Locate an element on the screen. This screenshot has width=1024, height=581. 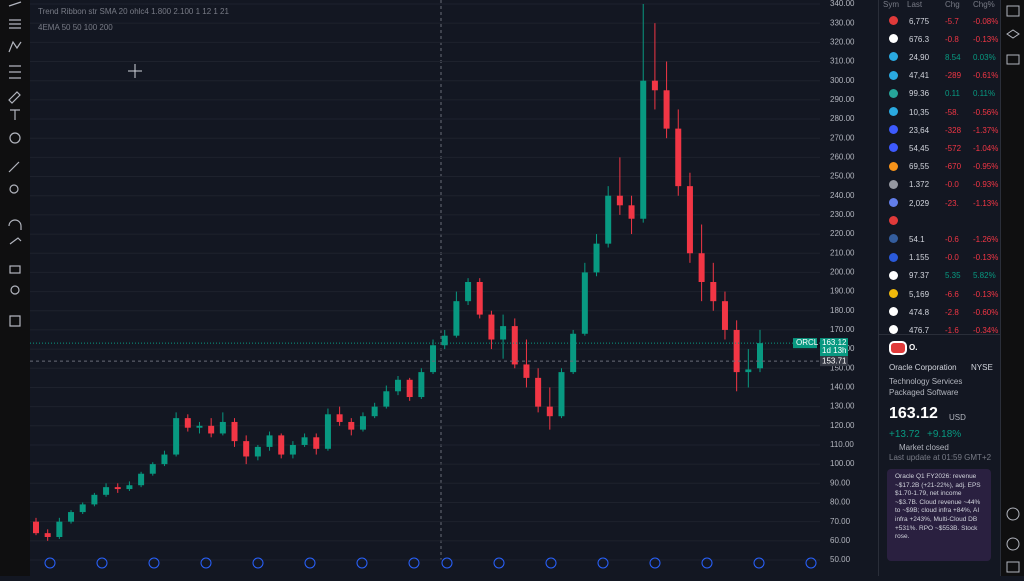
industry: Packaged Software is located at coordinates (924, 392).